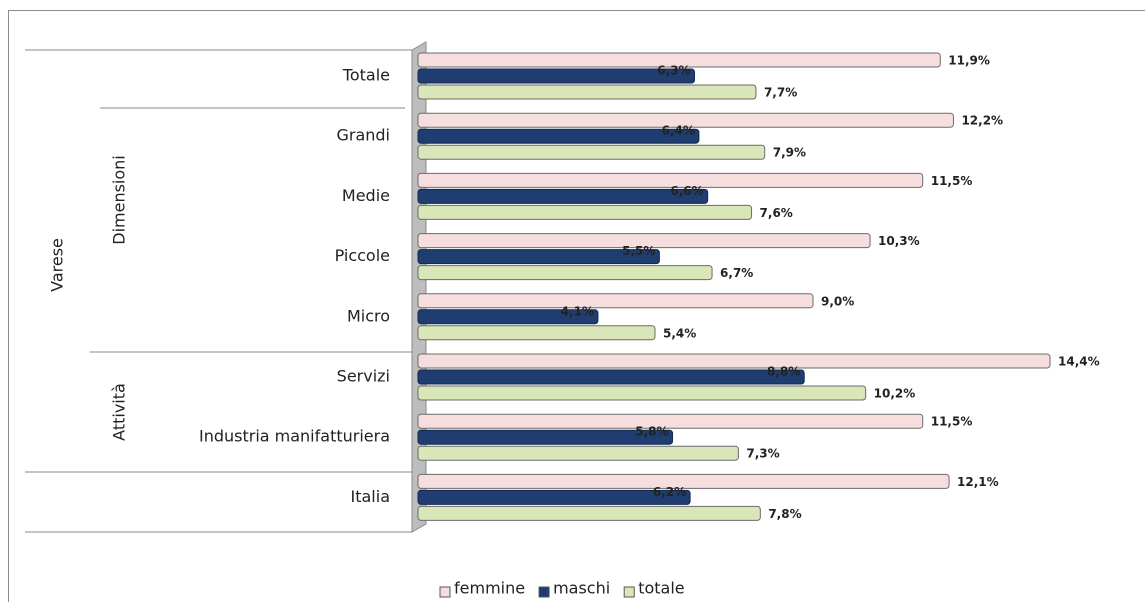  What do you see at coordinates (978, 482) in the screenshot?
I see `value-label: 12,1%` at bounding box center [978, 482].